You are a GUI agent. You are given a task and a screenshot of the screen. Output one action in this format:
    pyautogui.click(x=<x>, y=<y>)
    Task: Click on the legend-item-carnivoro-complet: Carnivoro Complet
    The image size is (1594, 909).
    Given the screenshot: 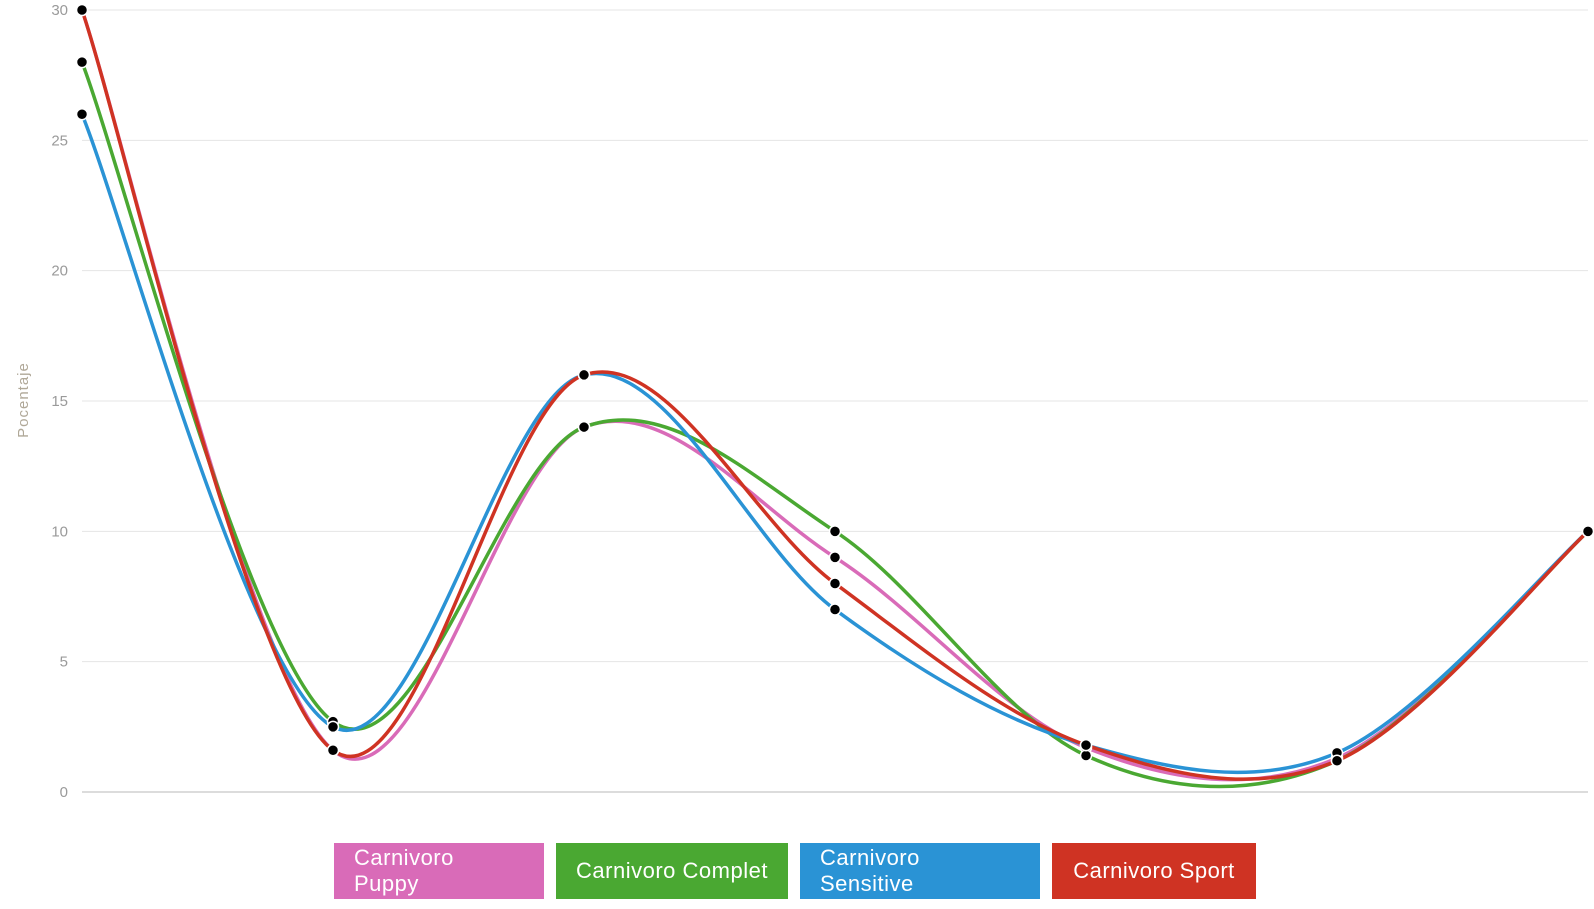 What is the action you would take?
    pyautogui.click(x=672, y=871)
    